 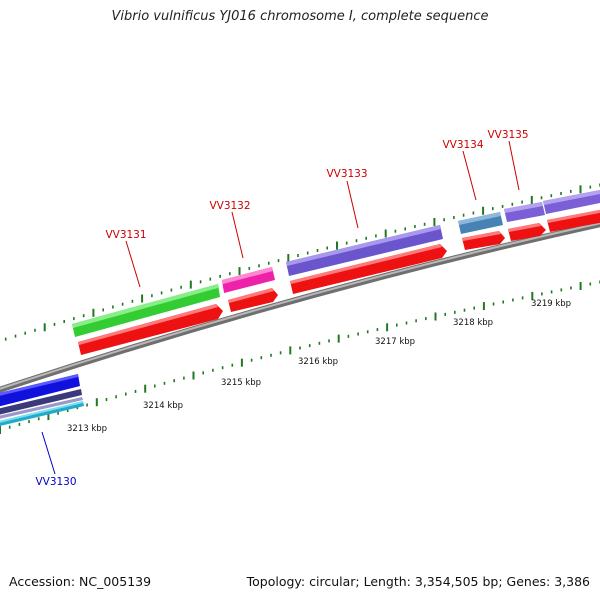 What do you see at coordinates (462, 145) in the screenshot?
I see `gene-label-vv3134: VV3134` at bounding box center [462, 145].